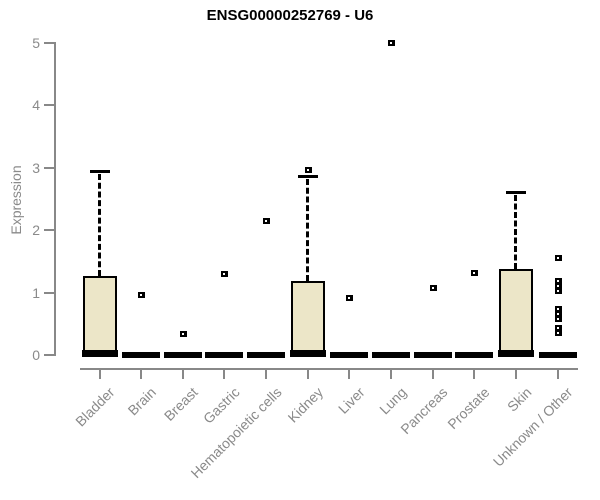 This screenshot has height=500, width=600. Describe the element at coordinates (55, 199) in the screenshot. I see `y-axis-line` at that location.